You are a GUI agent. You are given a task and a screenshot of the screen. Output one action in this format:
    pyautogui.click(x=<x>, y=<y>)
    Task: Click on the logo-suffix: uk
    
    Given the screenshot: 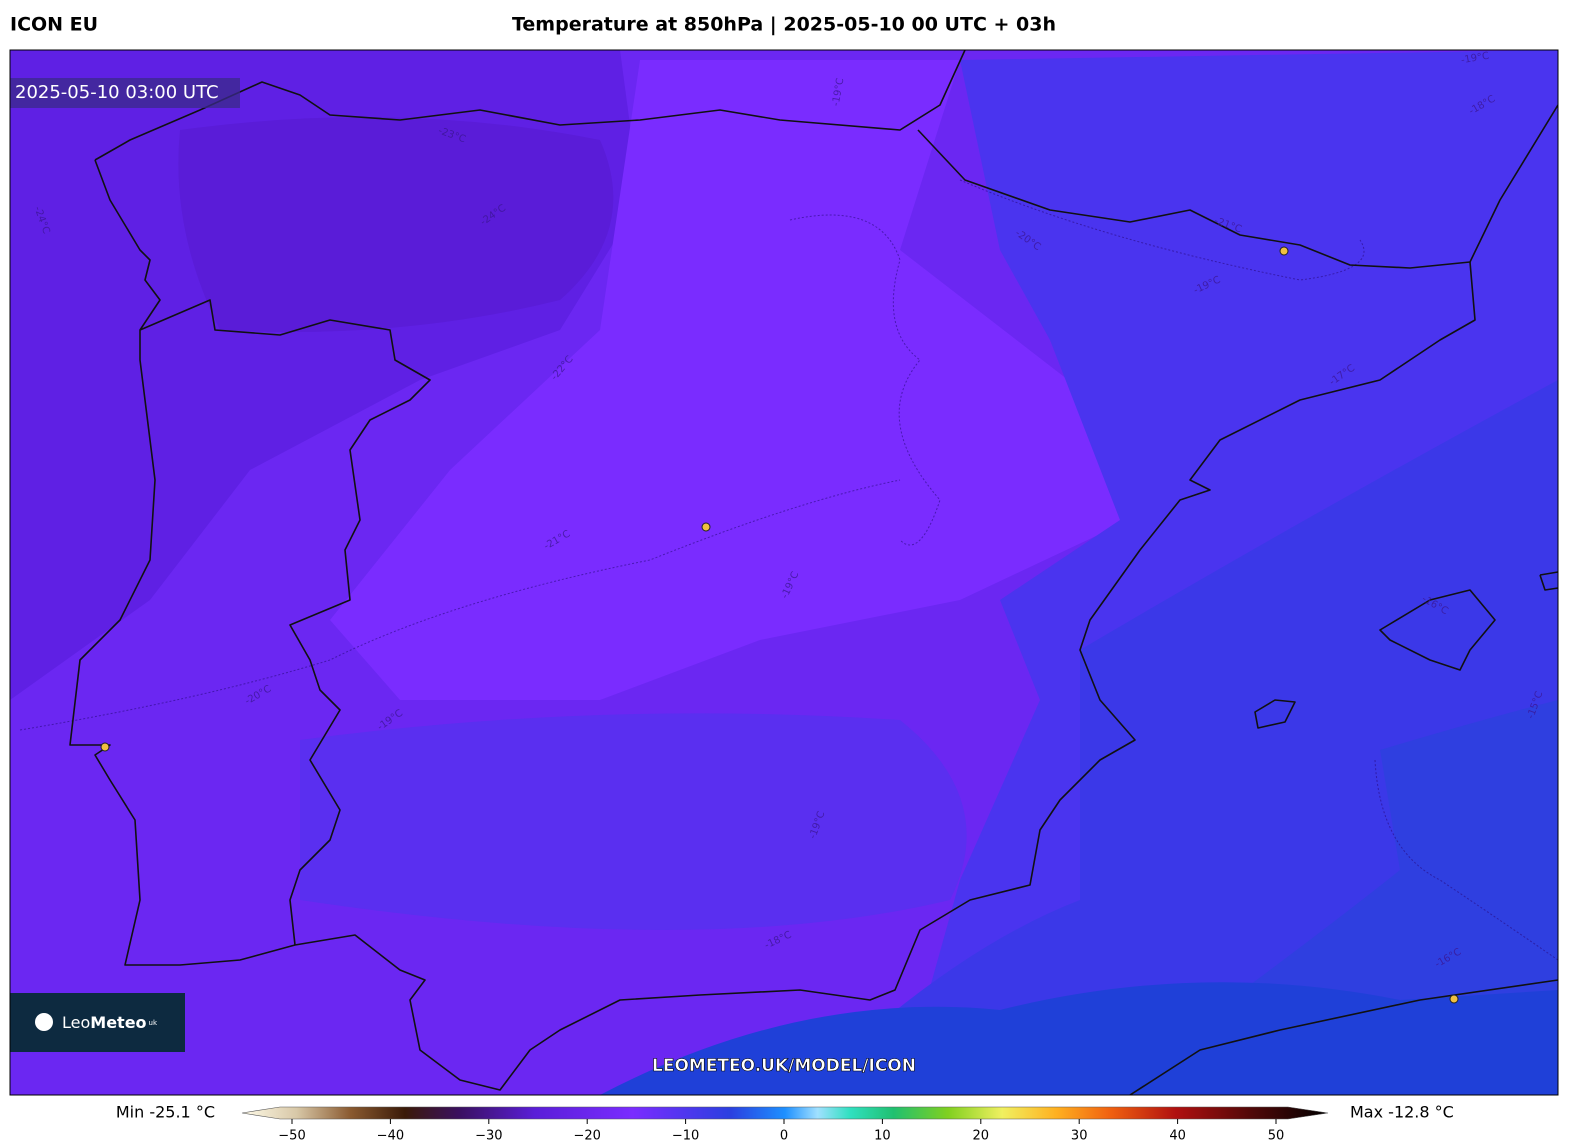 What is the action you would take?
    pyautogui.click(x=153, y=1023)
    